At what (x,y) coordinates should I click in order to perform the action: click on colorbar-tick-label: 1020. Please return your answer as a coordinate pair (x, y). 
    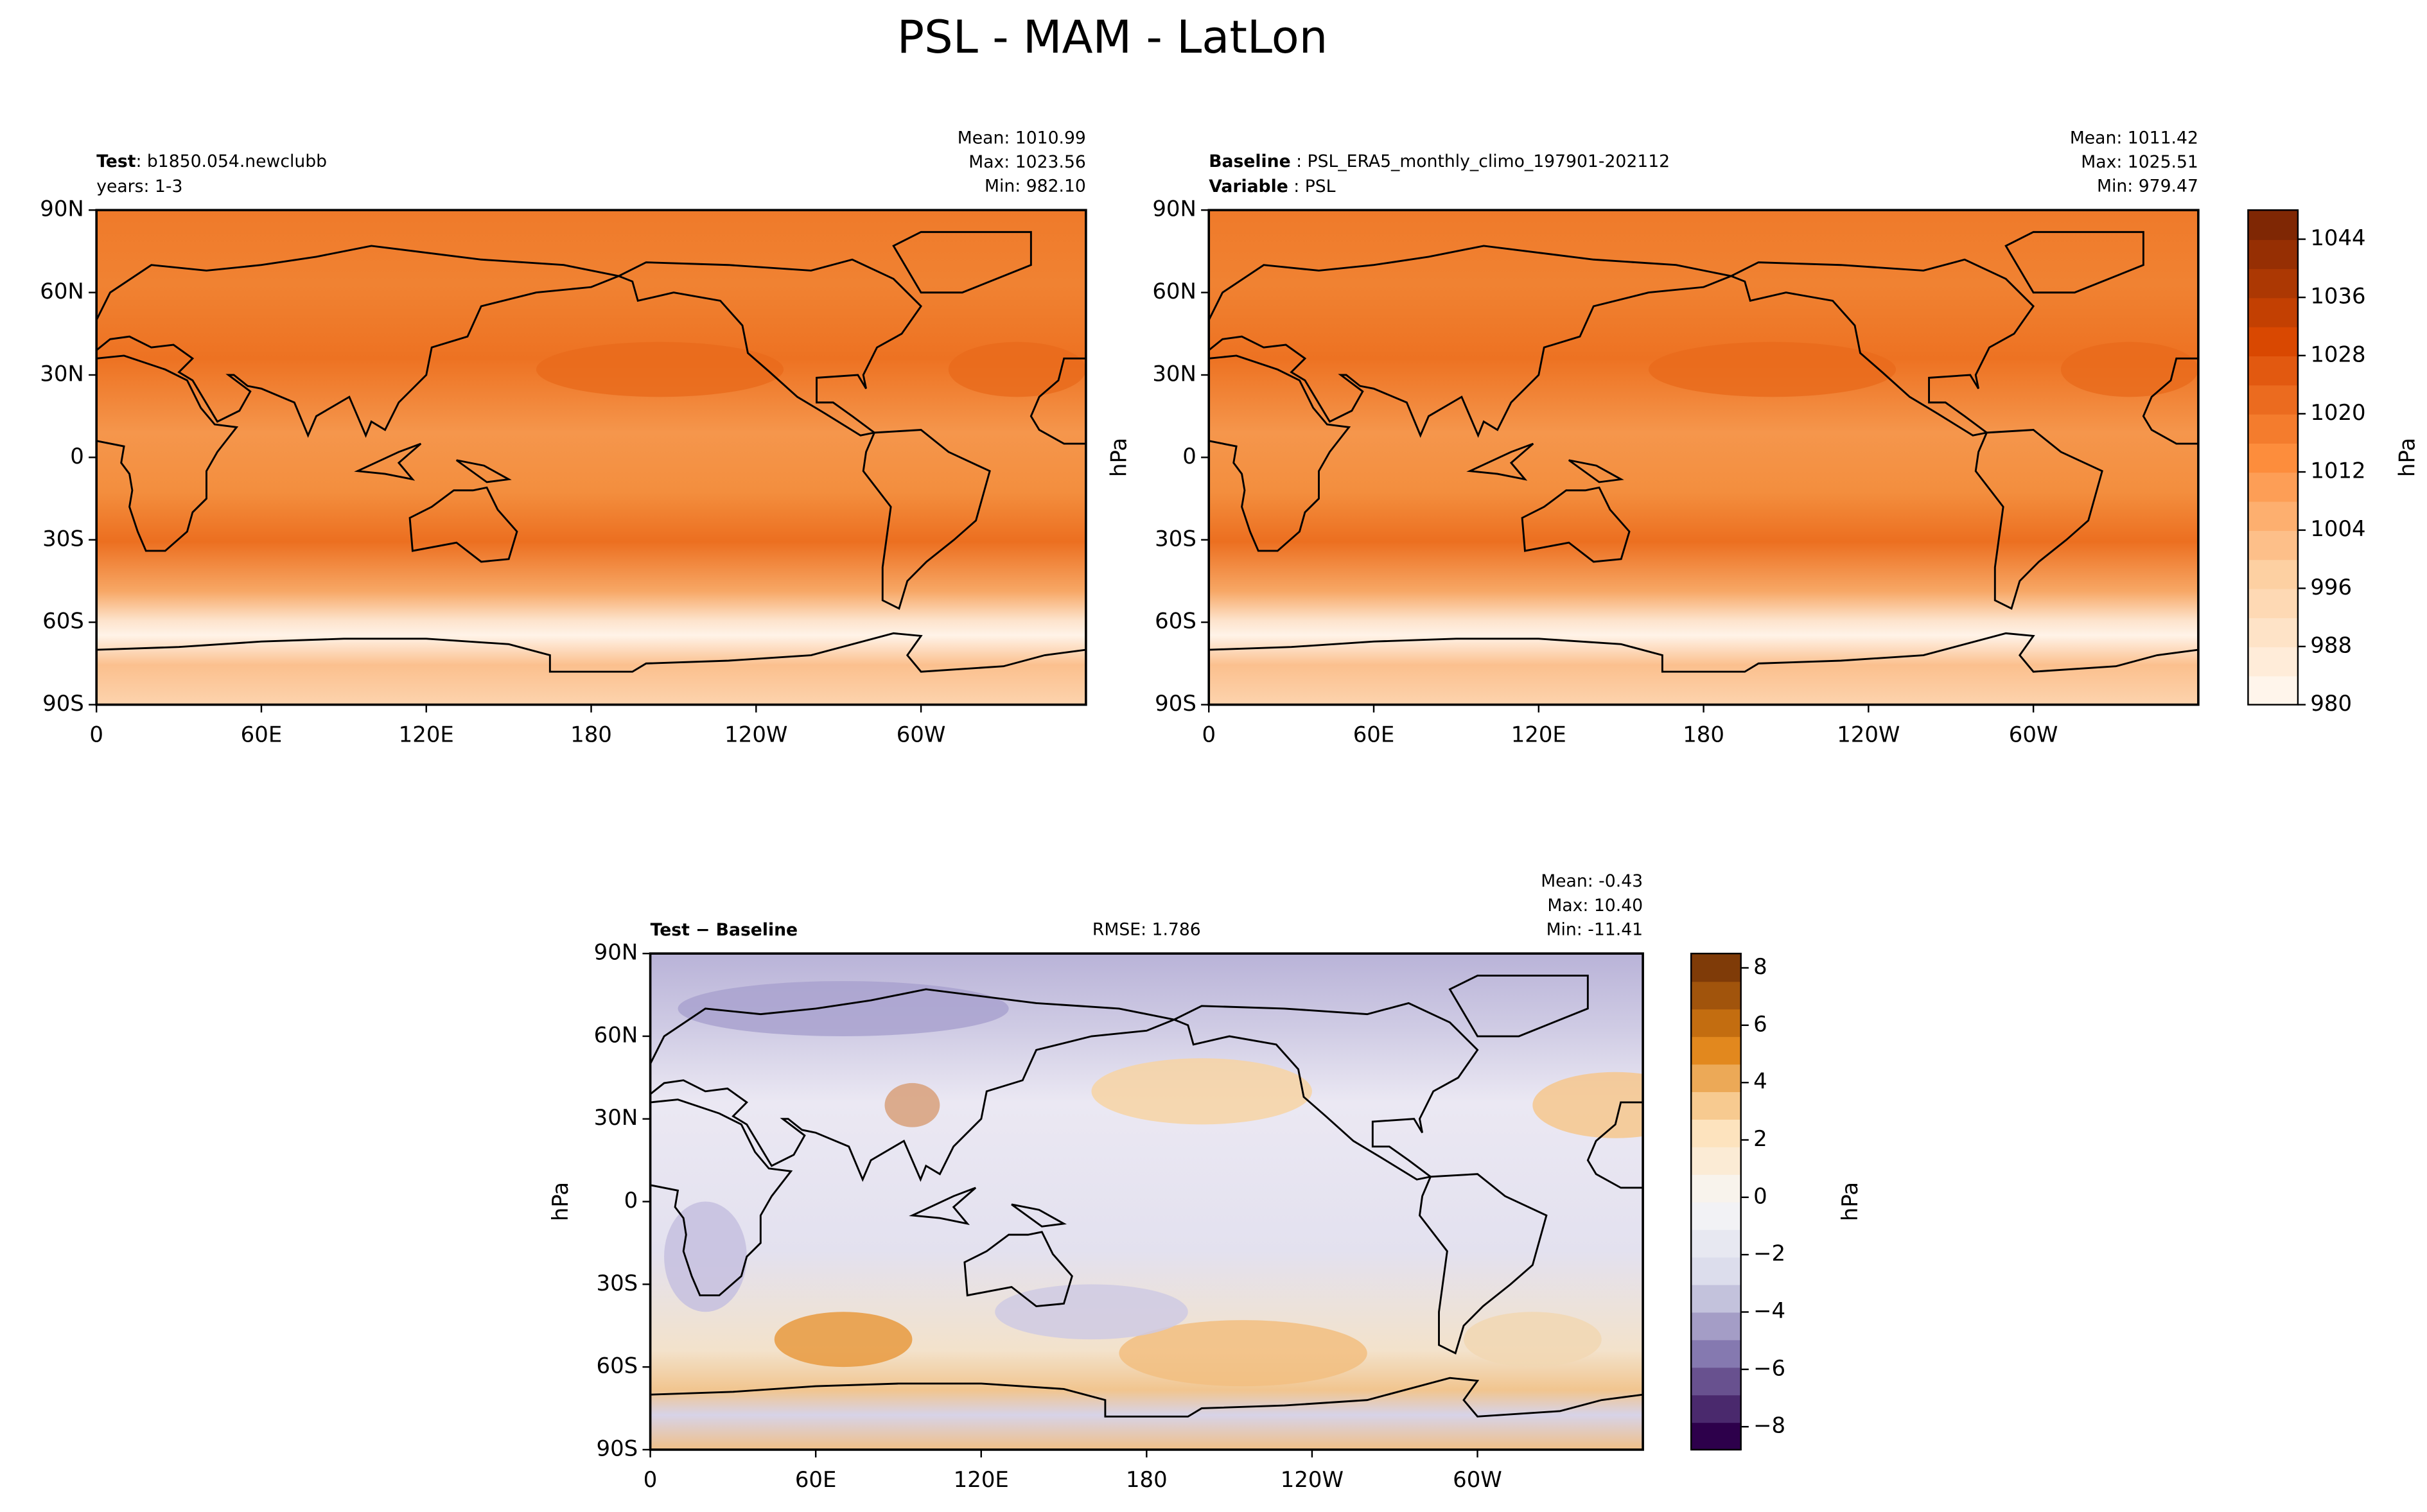
    Looking at the image, I should click on (2337, 412).